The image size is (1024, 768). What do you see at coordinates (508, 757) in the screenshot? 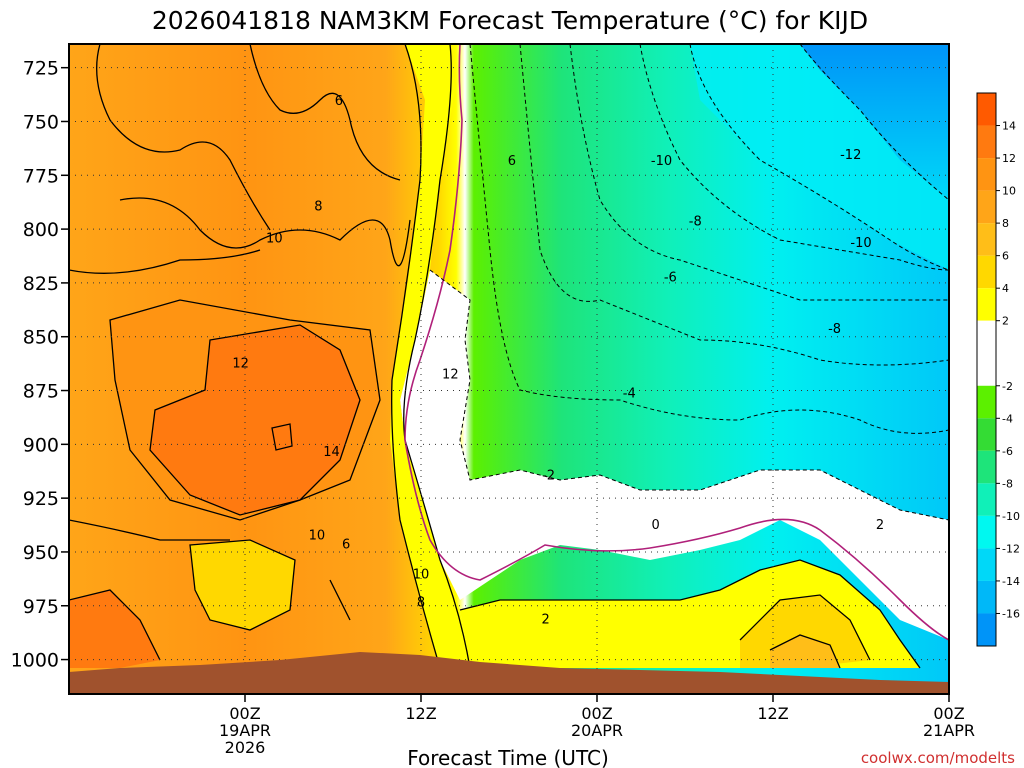
I see `x-axis-label: Forecast Time (UTC)` at bounding box center [508, 757].